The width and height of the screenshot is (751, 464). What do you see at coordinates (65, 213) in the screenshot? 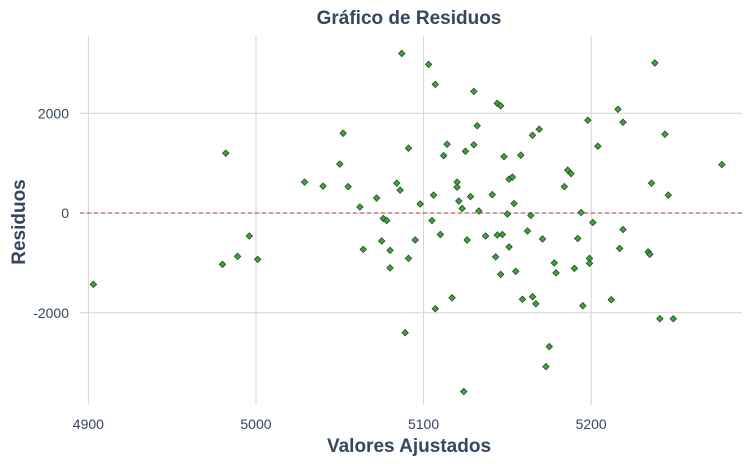
I see `y-tick-label: 0` at bounding box center [65, 213].